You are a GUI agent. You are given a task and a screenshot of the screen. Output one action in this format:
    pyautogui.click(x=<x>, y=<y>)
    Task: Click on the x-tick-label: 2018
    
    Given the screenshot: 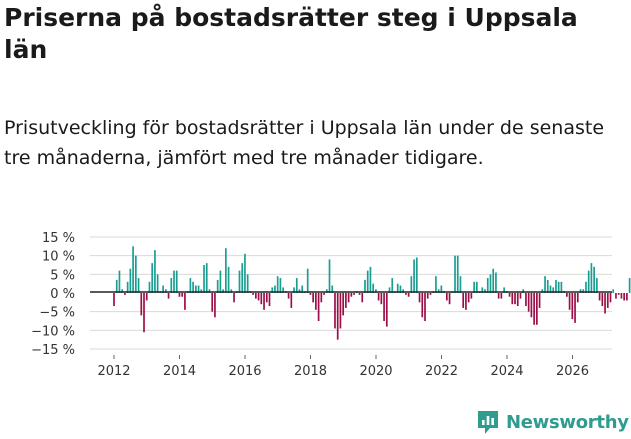 What is the action you would take?
    pyautogui.click(x=310, y=371)
    